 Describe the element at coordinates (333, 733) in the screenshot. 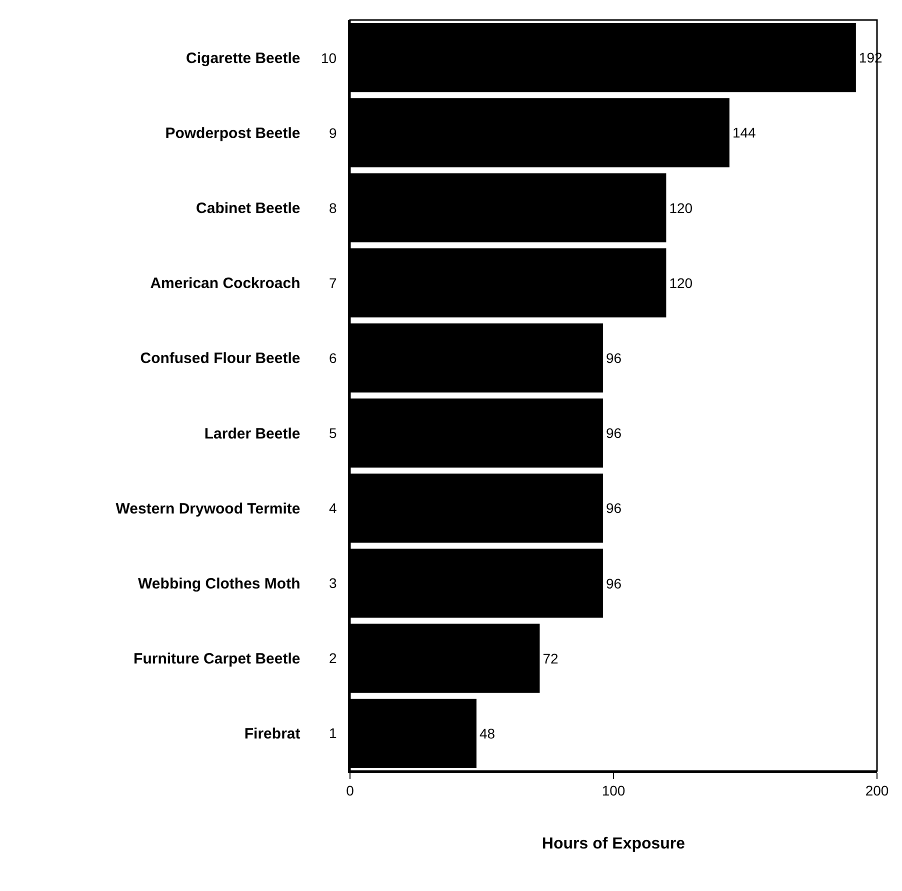

I see `text: 1` at that location.